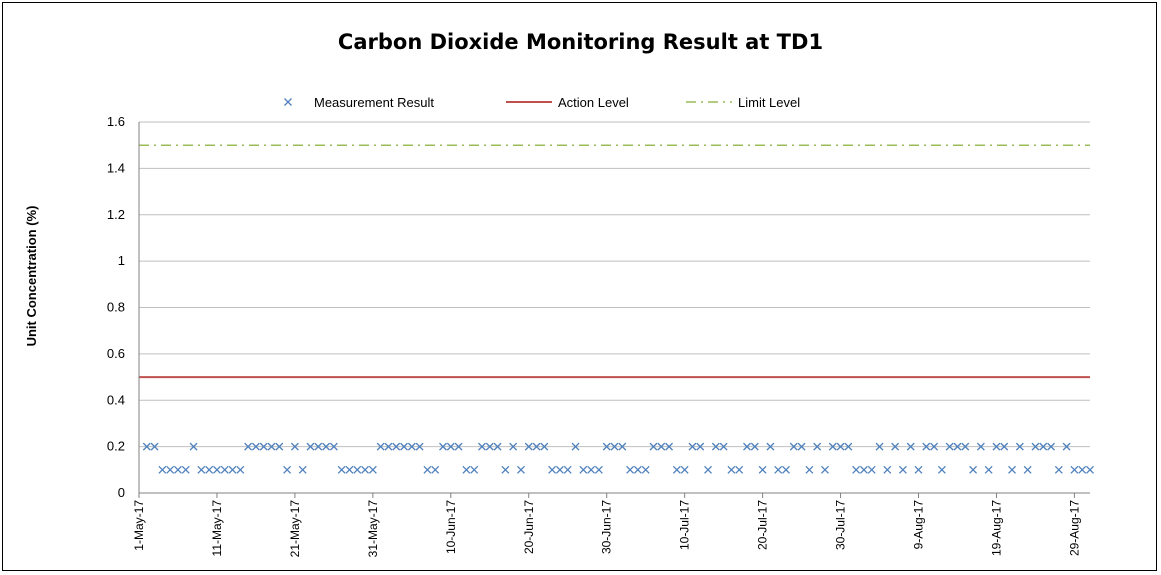  Describe the element at coordinates (919, 525) in the screenshot. I see `x-tick-label: 9-Aug-17` at that location.